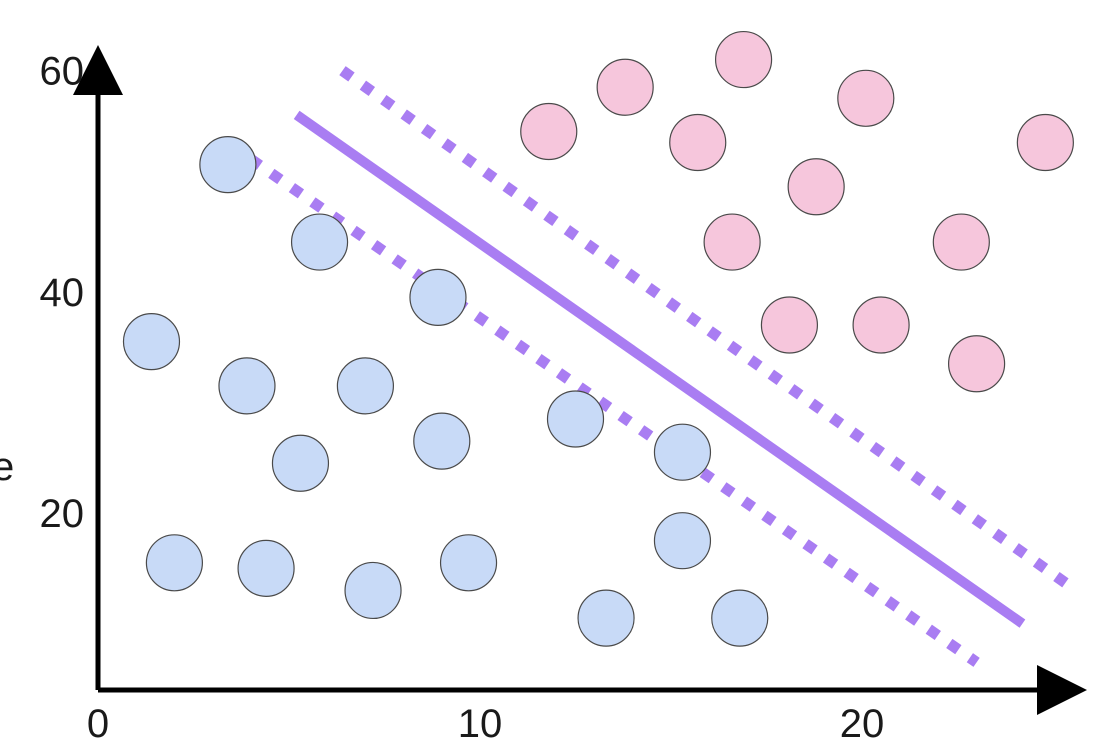 The image size is (1119, 749). I want to click on x-tick-label: 20, so click(862, 724).